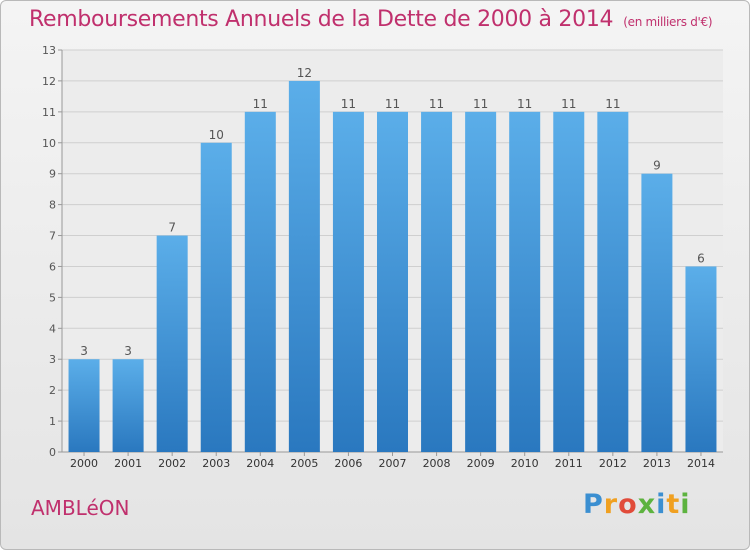 The height and width of the screenshot is (550, 750). I want to click on y-tick-label: 9, so click(52, 174).